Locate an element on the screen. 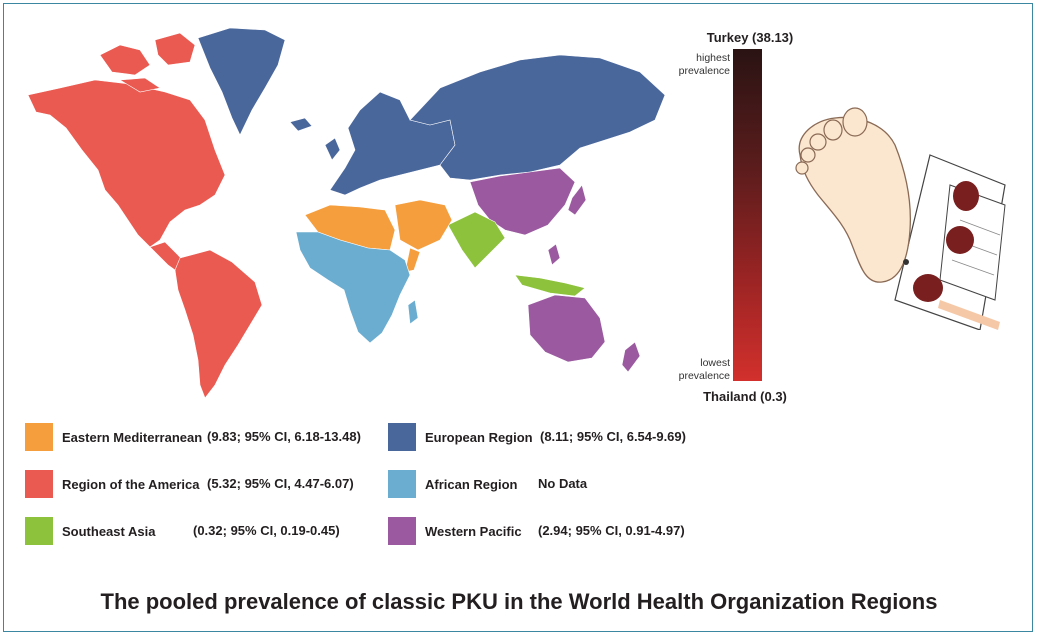 The image size is (1038, 637). legend-label: Western Pacific is located at coordinates (473, 531).